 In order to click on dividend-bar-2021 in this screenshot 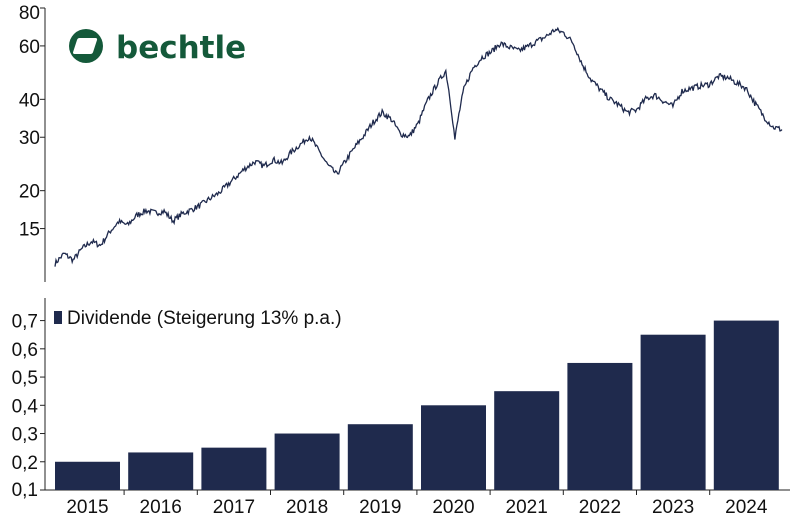, I will do `click(527, 440)`.